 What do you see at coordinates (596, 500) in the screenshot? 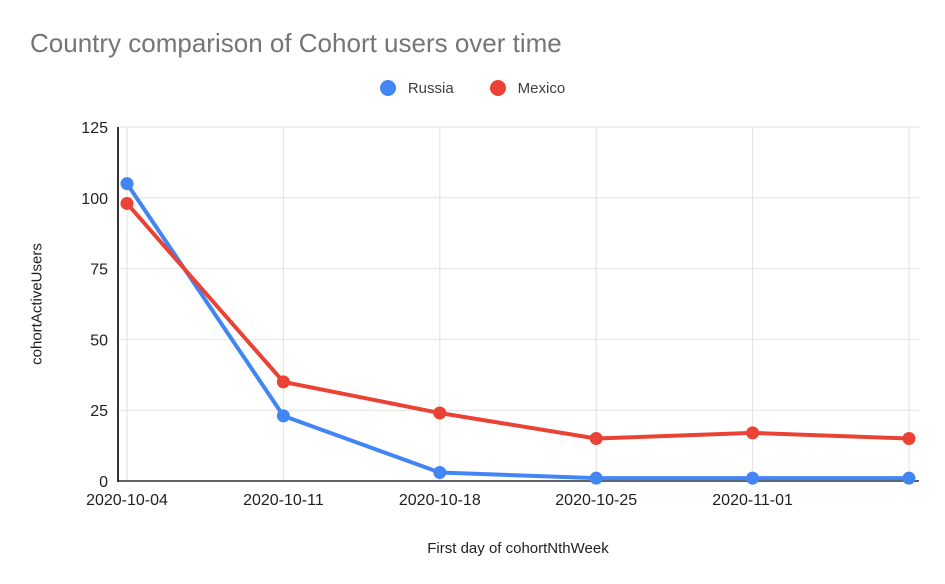
I see `x-tick-label: 2020-10-25` at bounding box center [596, 500].